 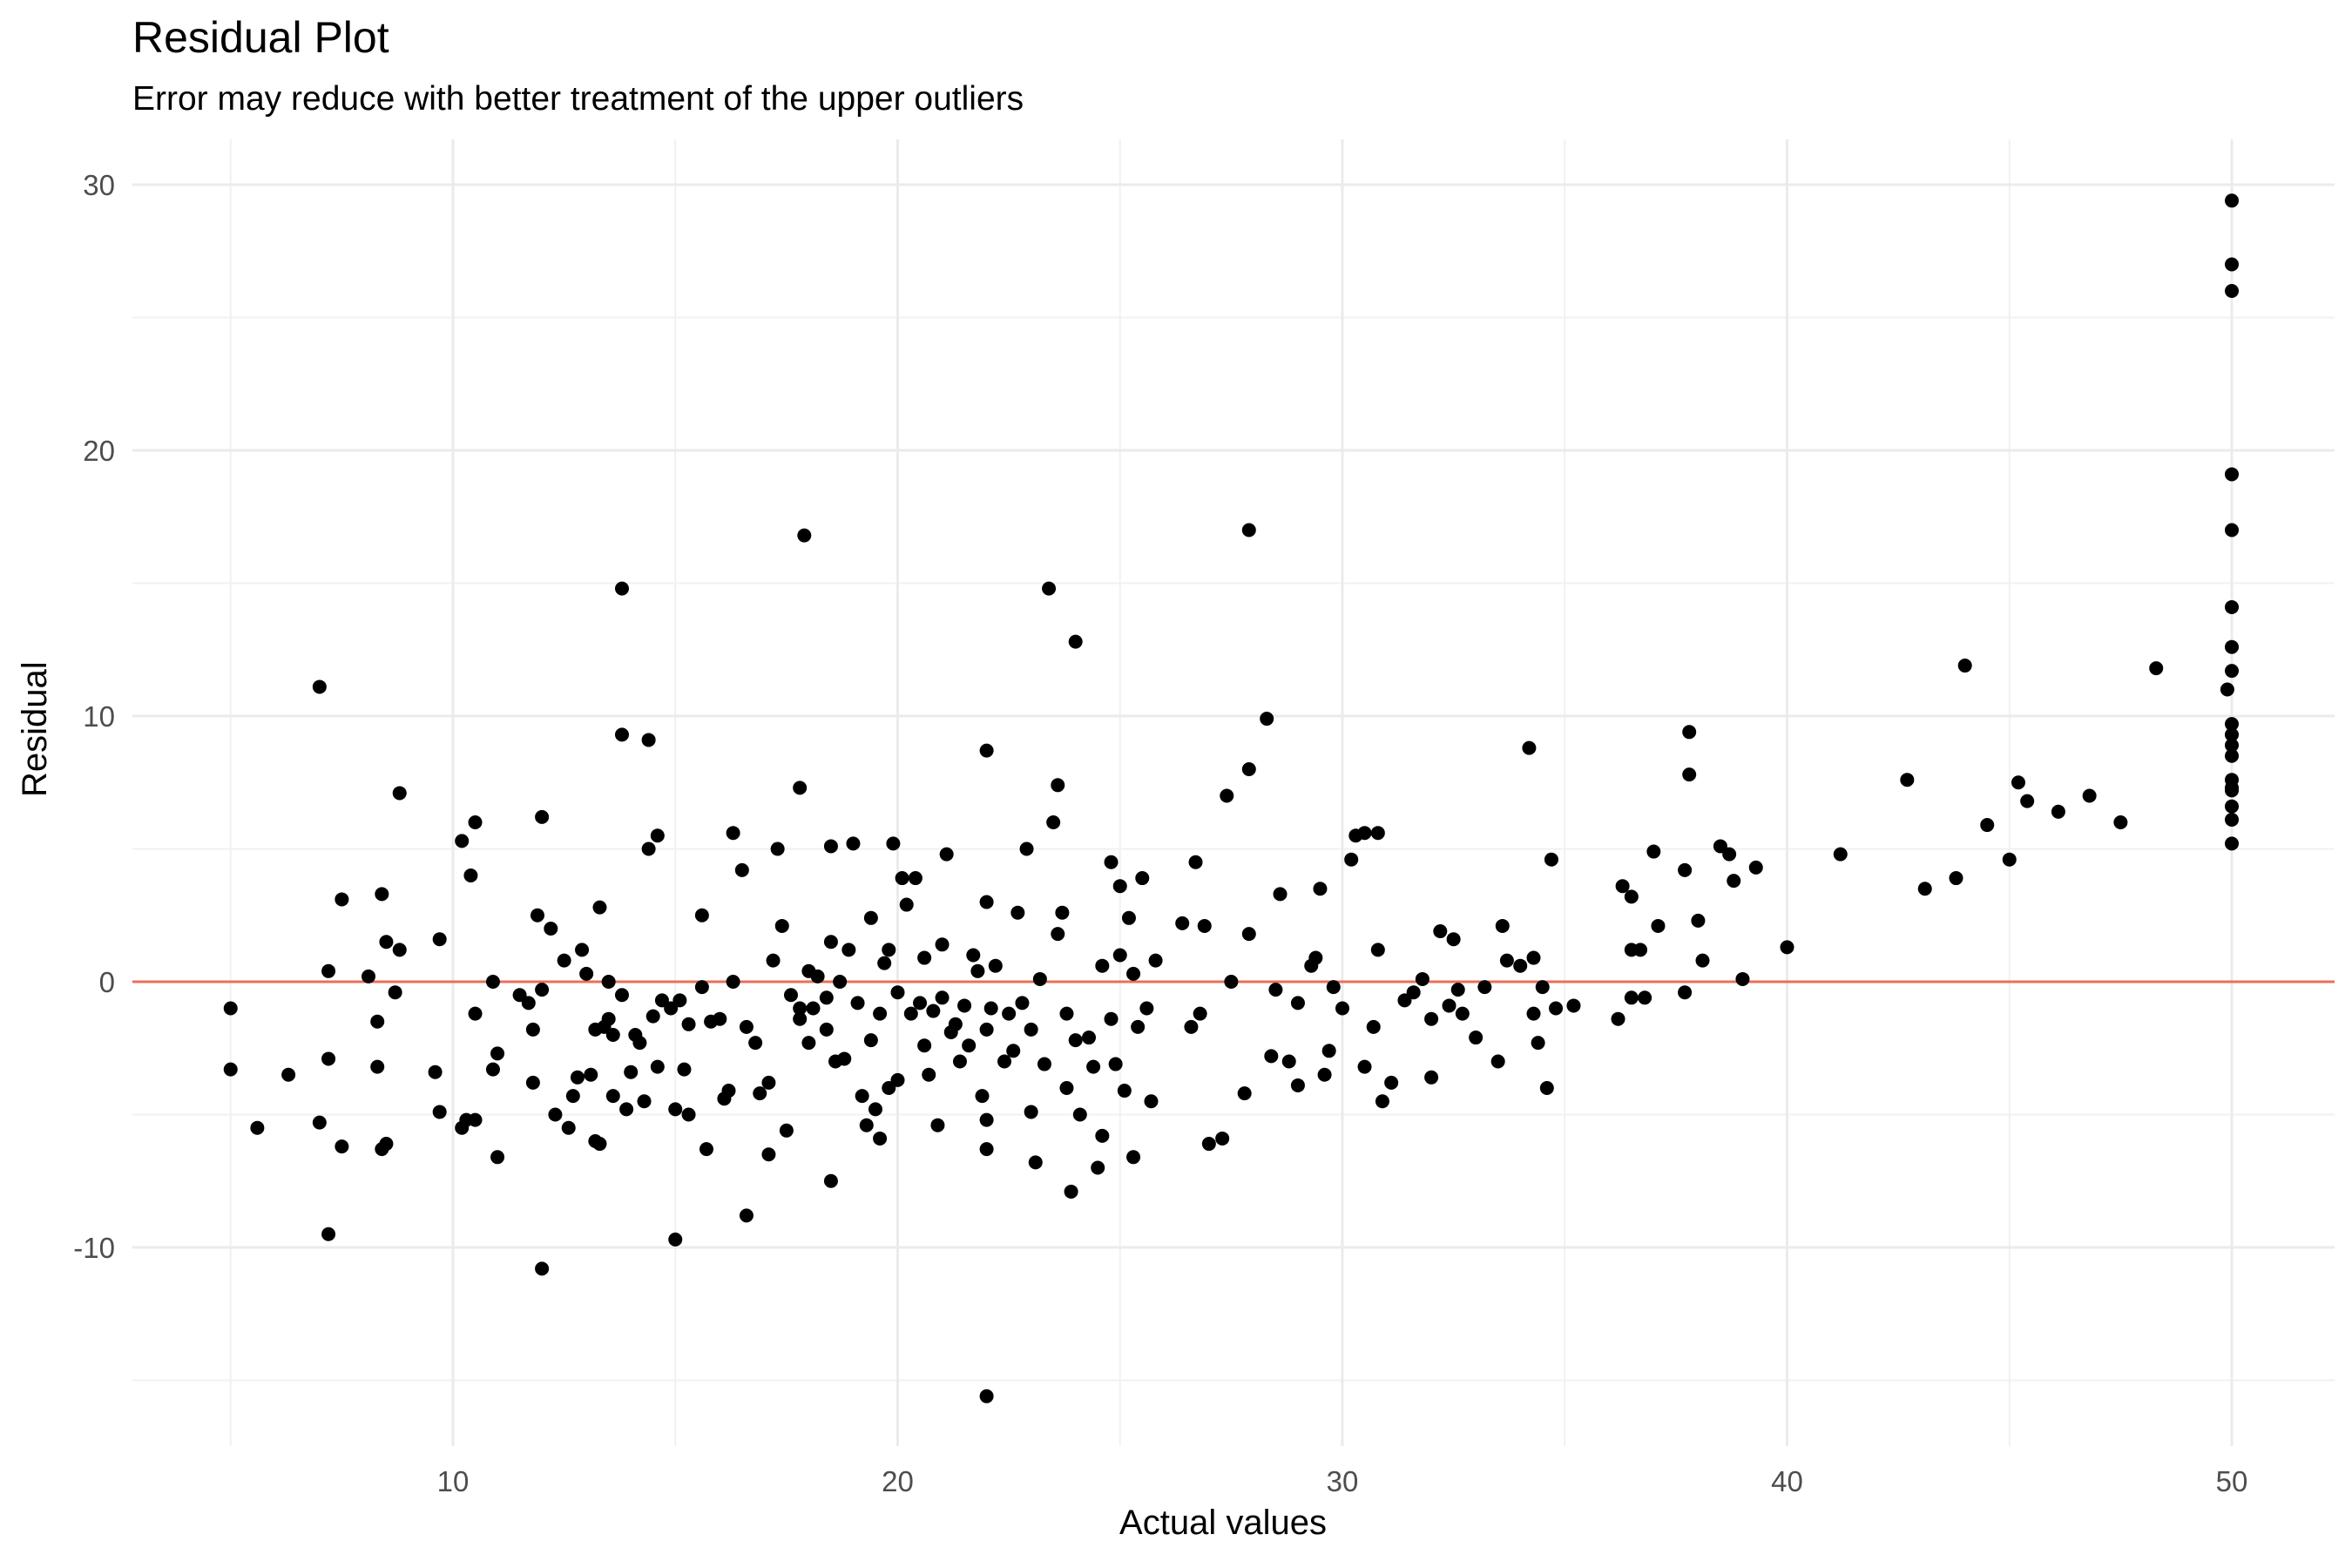 I want to click on x-tick-label: 50, so click(x=2232, y=1481).